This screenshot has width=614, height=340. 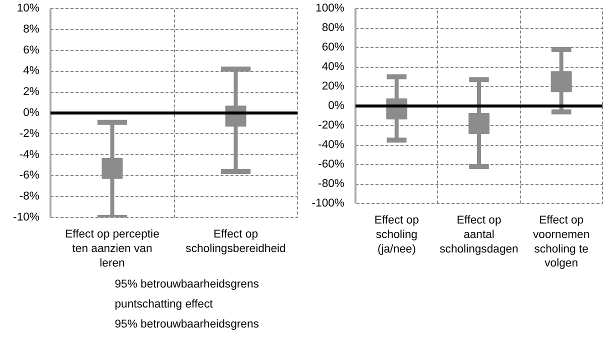 I want to click on x-tick-label: Effect op aantal scholingsdagen, so click(x=479, y=235).